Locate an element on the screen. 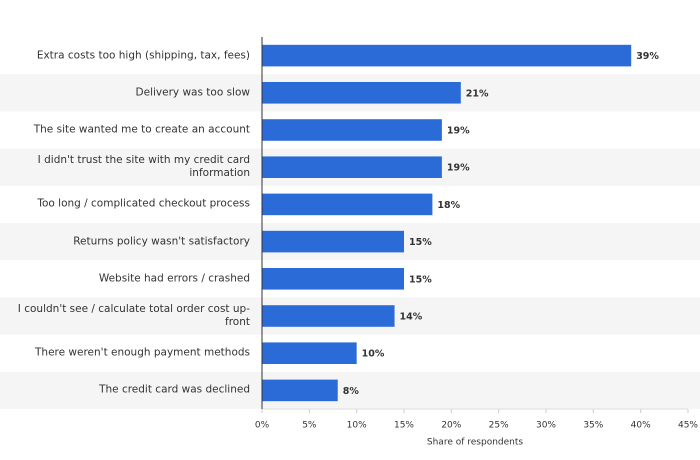 The width and height of the screenshot is (700, 460). x-tick-label: 20% is located at coordinates (451, 426).